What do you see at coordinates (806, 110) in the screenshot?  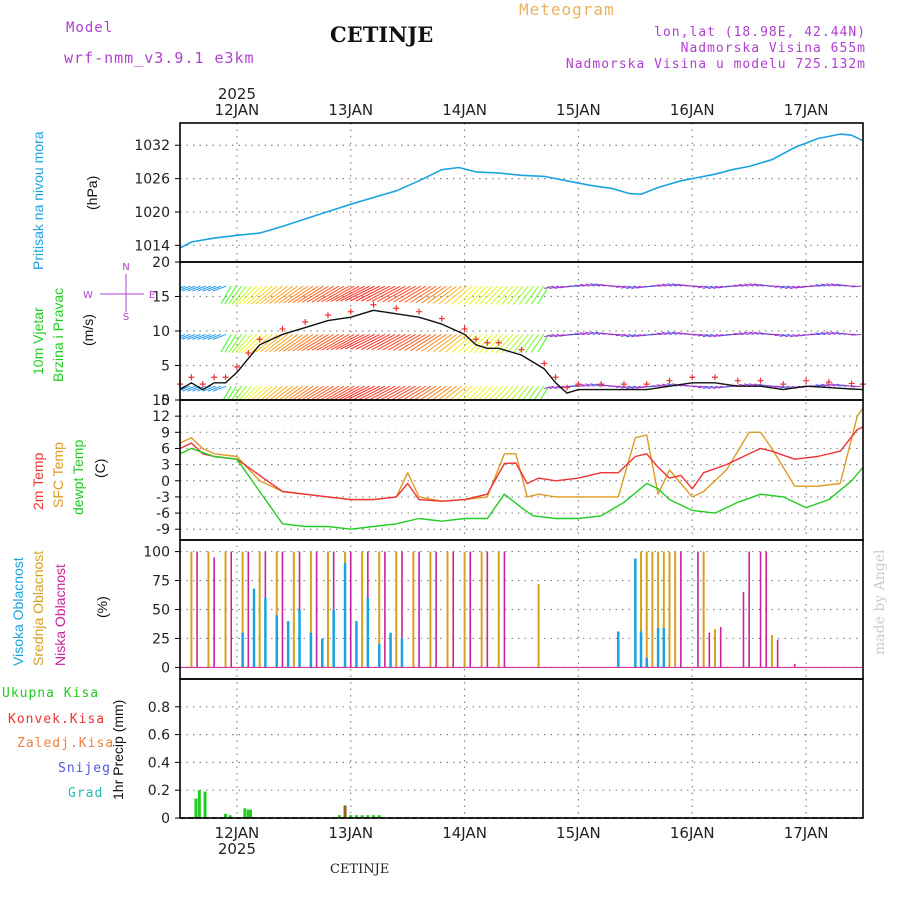 I see `top-date-label: 17JAN` at bounding box center [806, 110].